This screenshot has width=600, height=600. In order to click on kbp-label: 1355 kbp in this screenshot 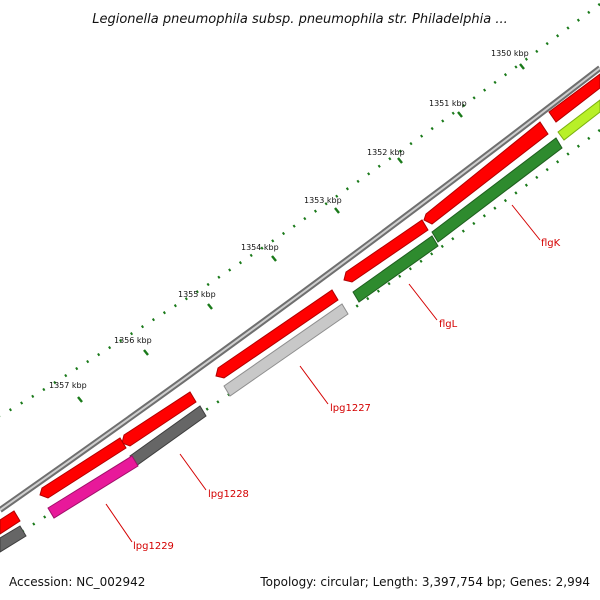, I will do `click(197, 294)`.